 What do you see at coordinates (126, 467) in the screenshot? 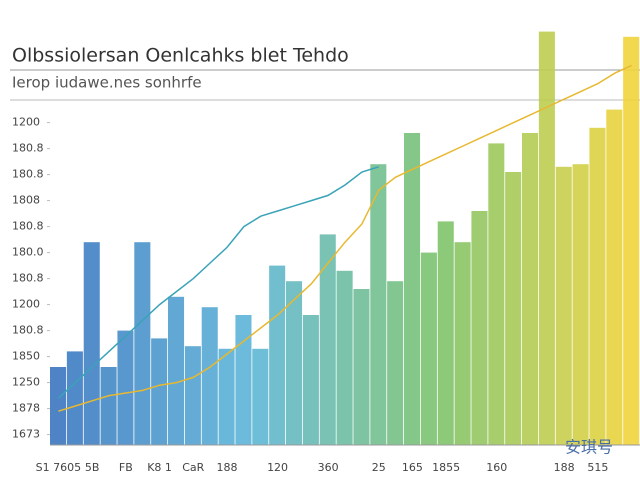
I see `x-tick-label: FB` at bounding box center [126, 467].